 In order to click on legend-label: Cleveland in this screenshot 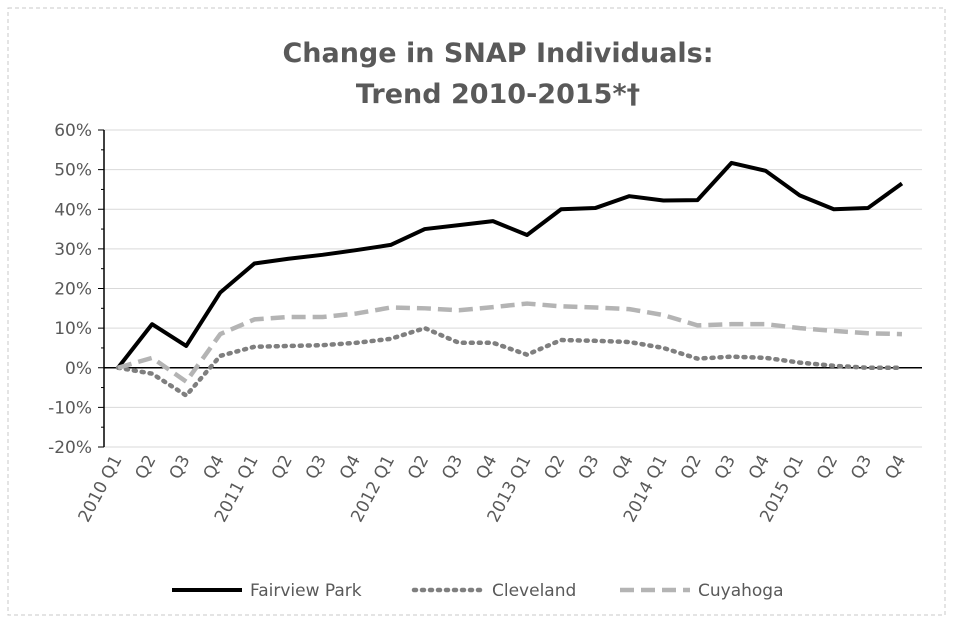, I will do `click(534, 591)`.